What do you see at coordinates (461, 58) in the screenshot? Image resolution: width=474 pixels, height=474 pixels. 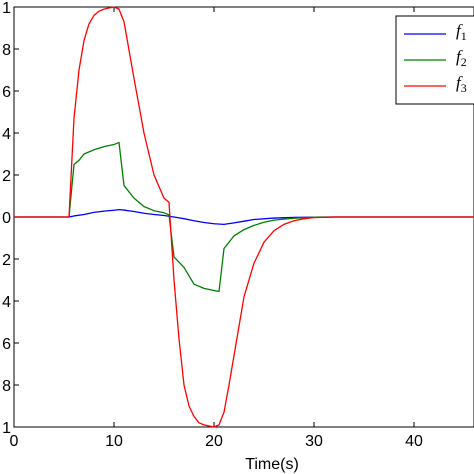 I see `legend-label-f2: f2` at bounding box center [461, 58].